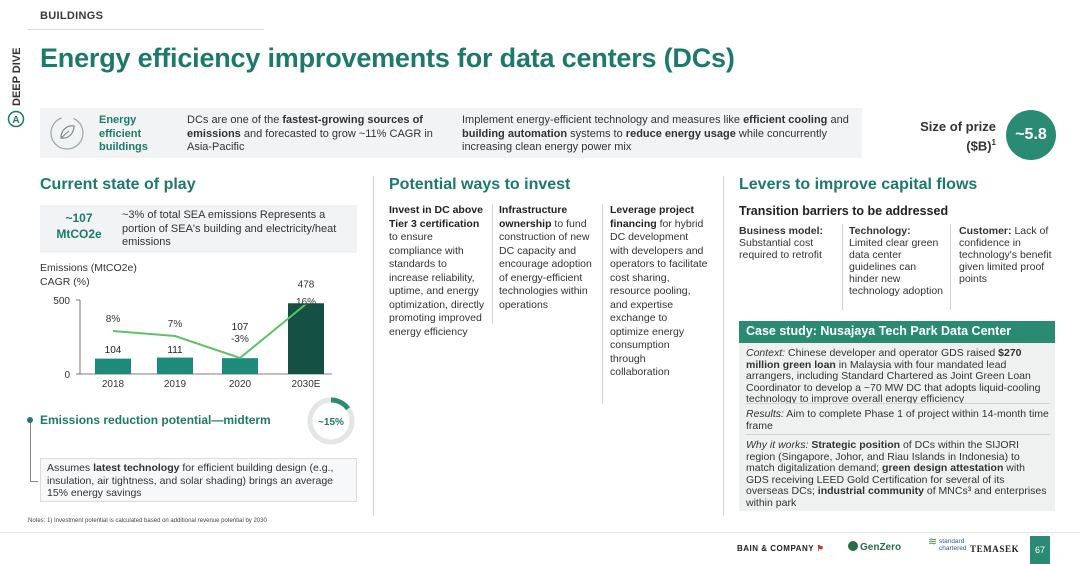 This screenshot has width=1080, height=564. I want to click on assumption-box, so click(198, 480).